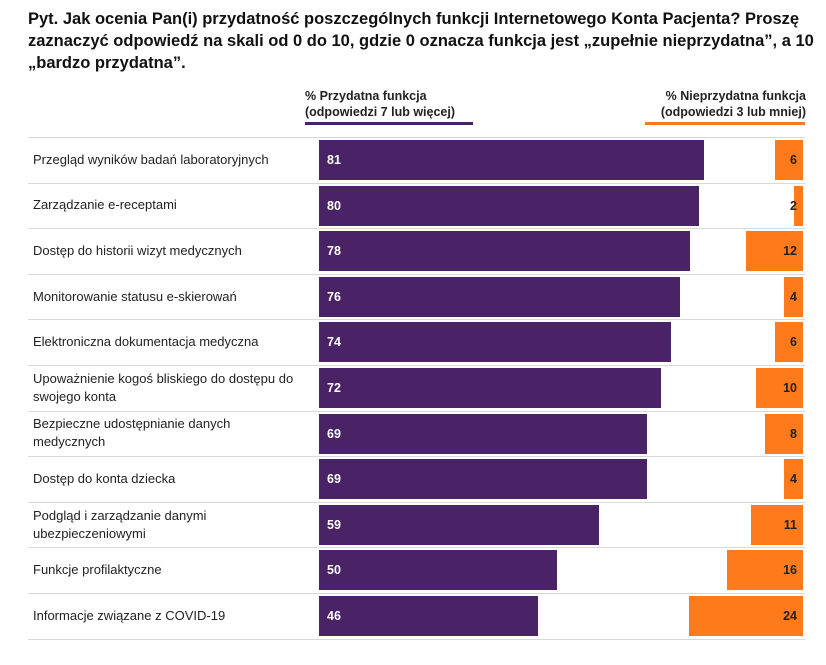  I want to click on category-label: Zarządzanie e-receptami, so click(105, 205).